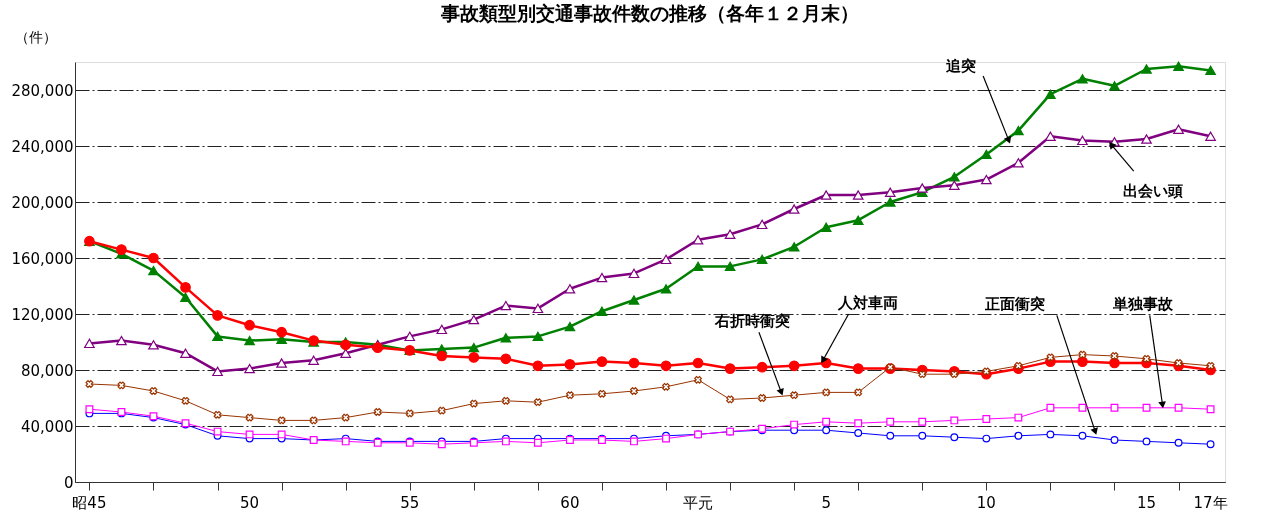 This screenshot has height=531, width=1278. I want to click on y-tick-label: 120,000, so click(42, 314).